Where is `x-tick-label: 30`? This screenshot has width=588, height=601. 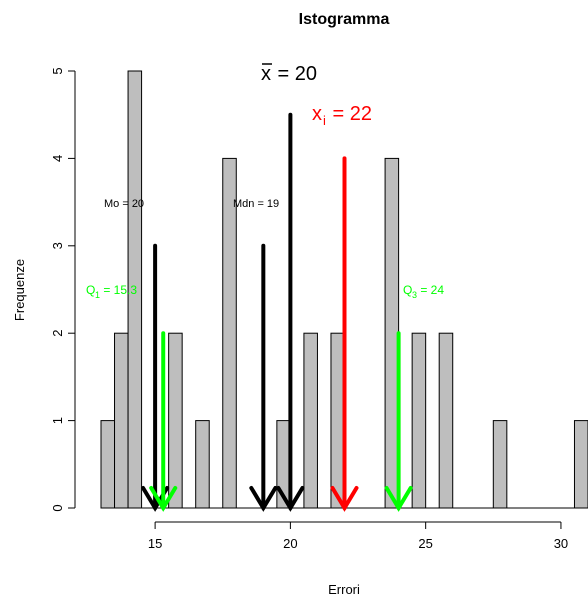 x-tick-label: 30 is located at coordinates (561, 543).